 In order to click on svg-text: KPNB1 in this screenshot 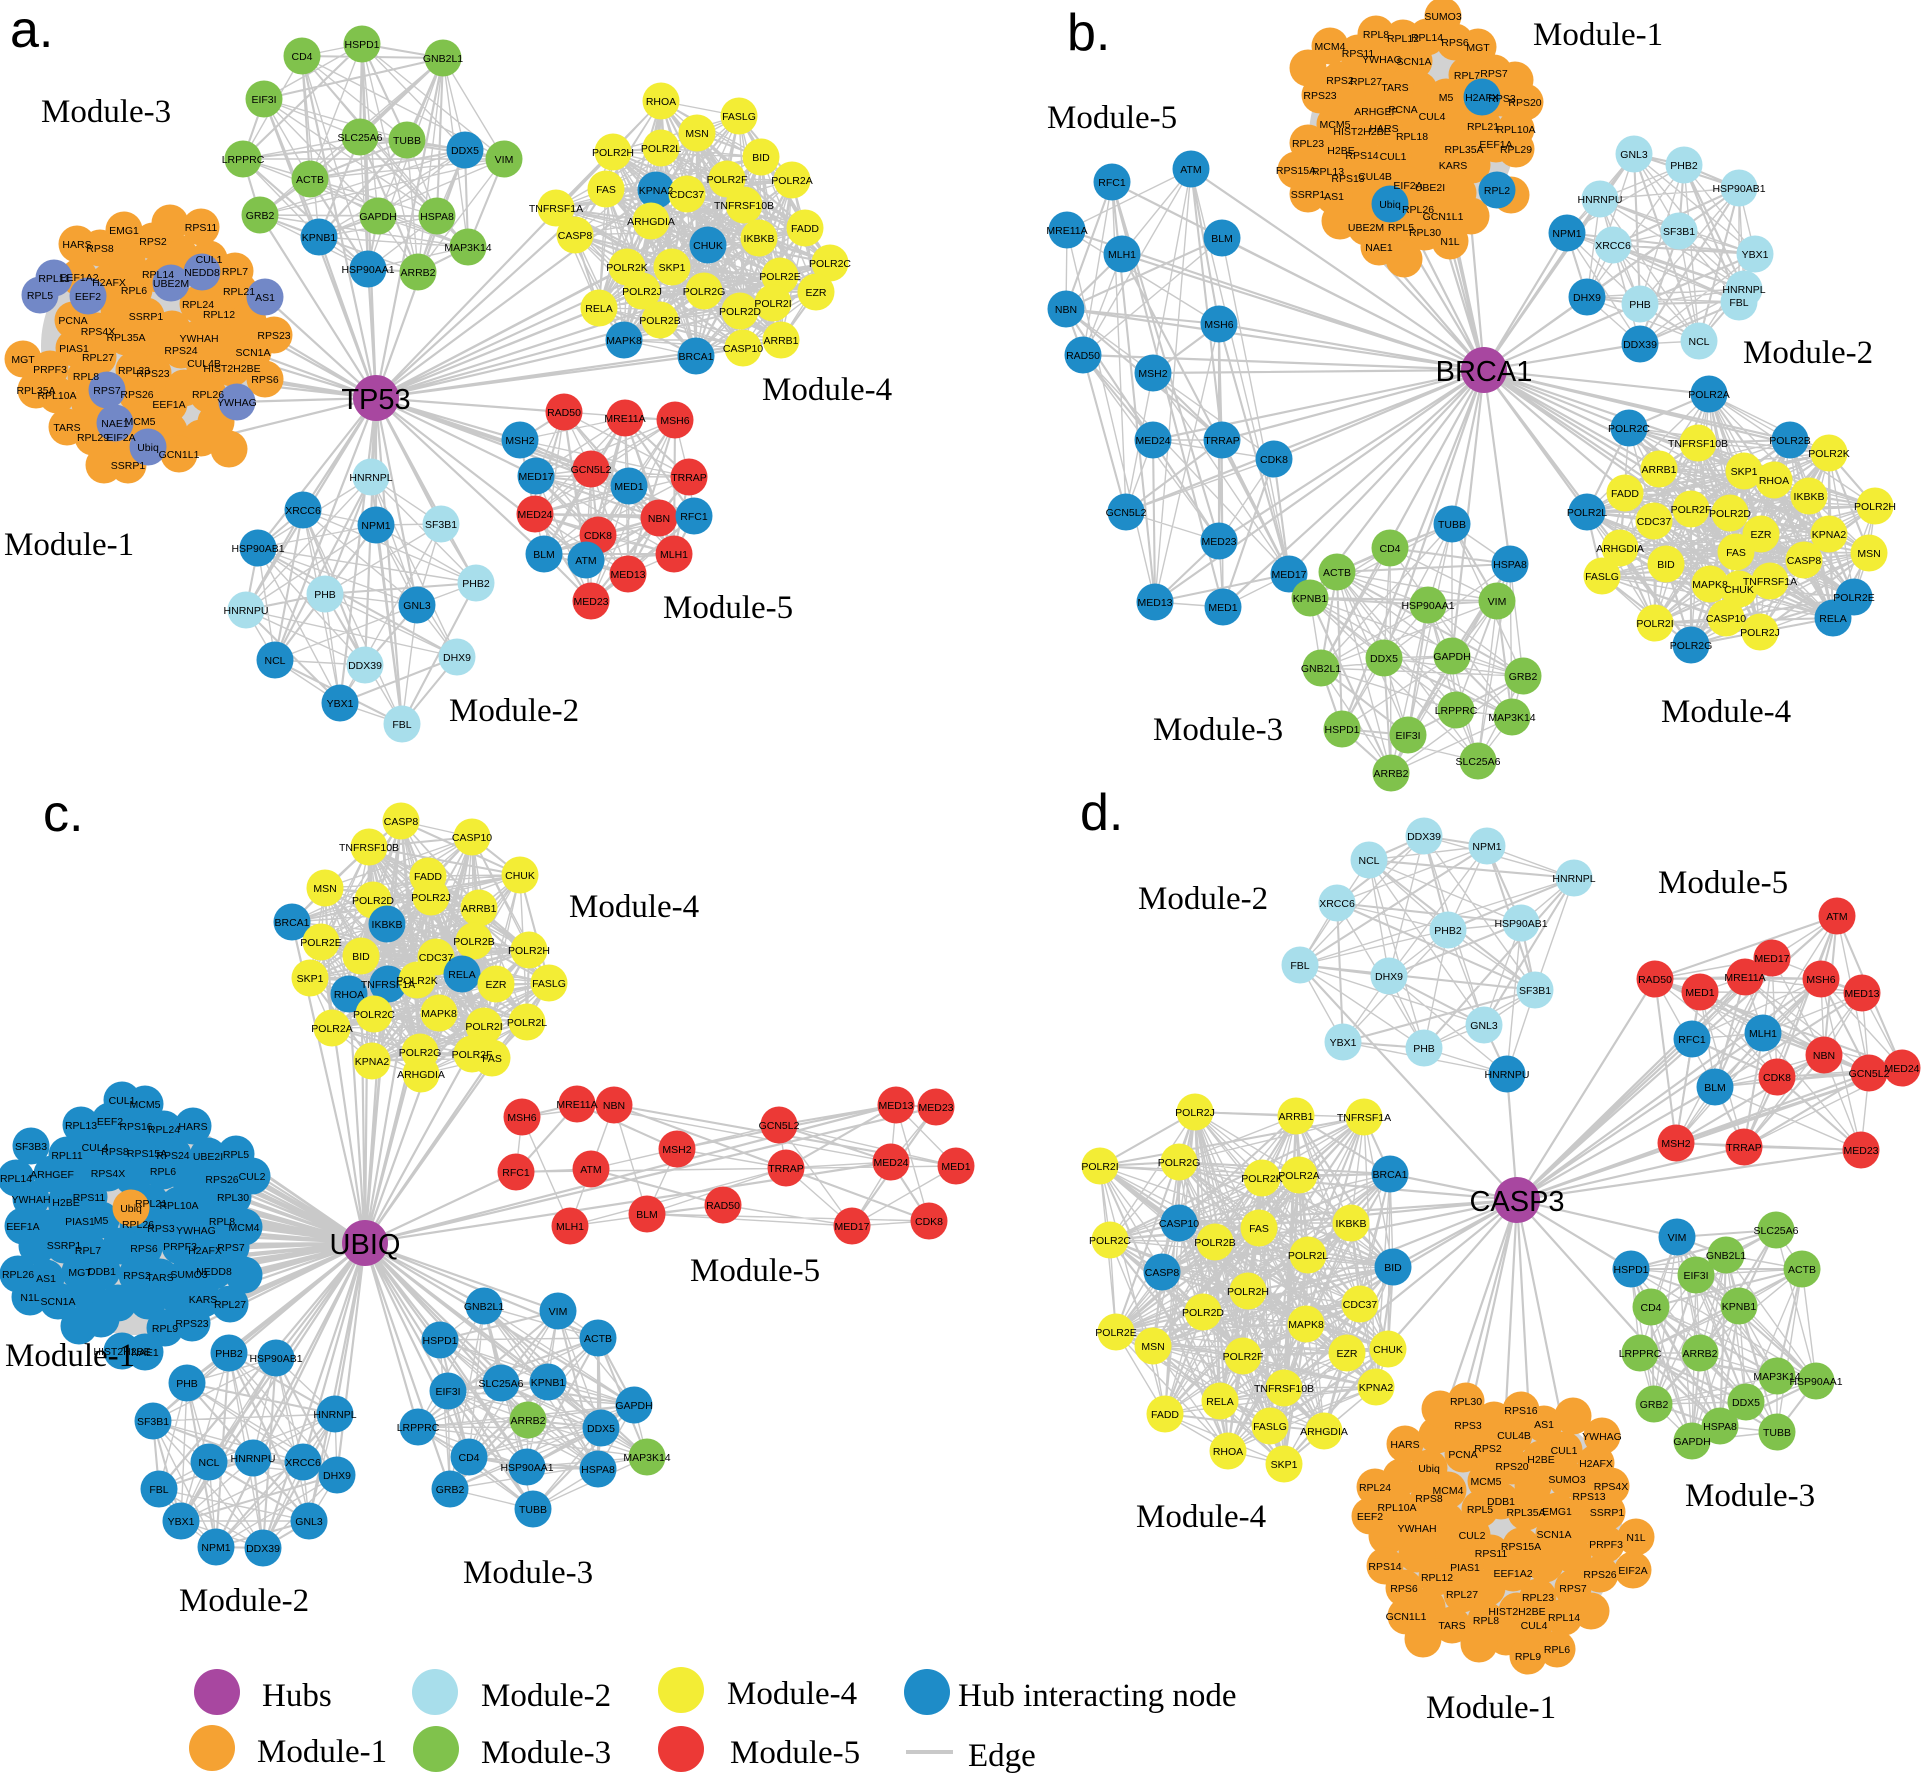, I will do `click(319, 238)`.